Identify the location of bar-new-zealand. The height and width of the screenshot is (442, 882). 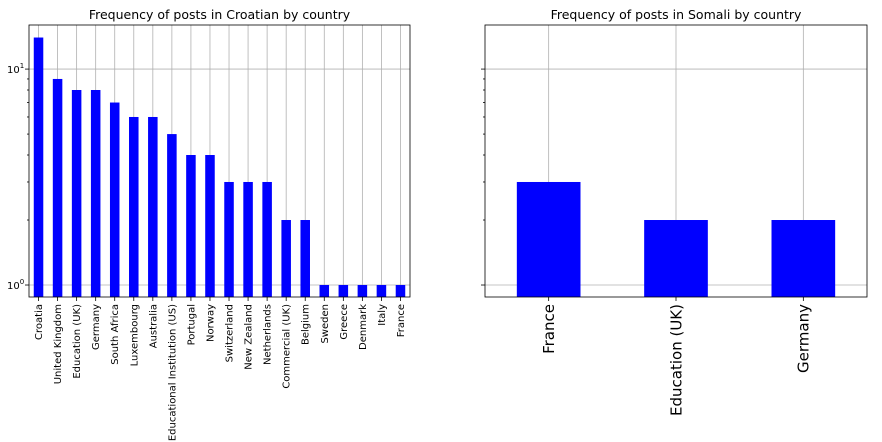
(248, 239).